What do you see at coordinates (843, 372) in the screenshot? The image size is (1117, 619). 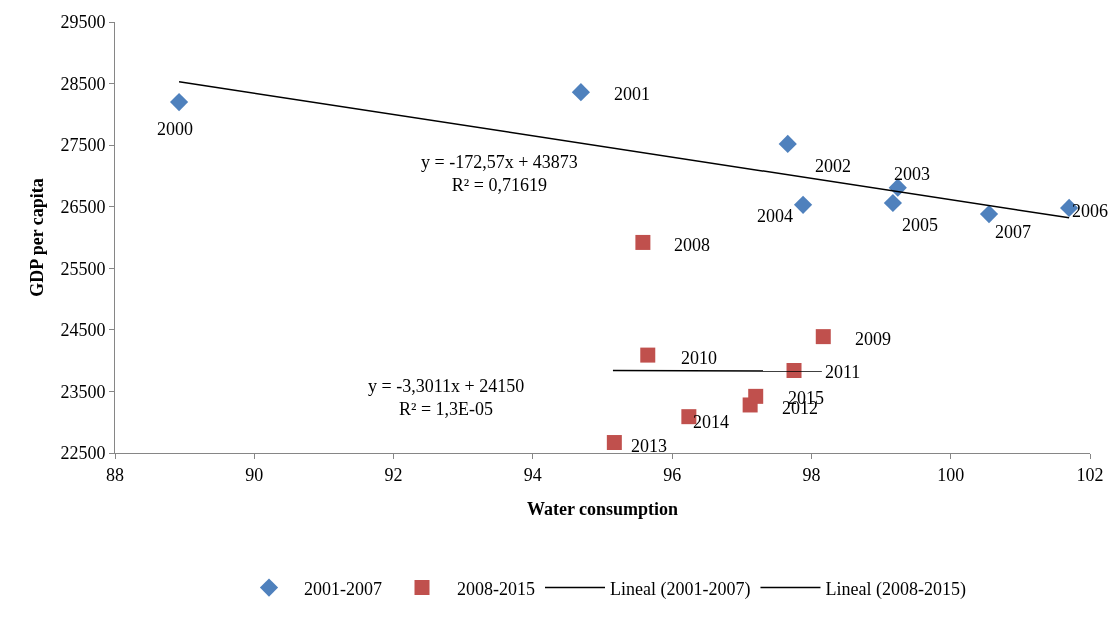 I see `annotation: 2011` at bounding box center [843, 372].